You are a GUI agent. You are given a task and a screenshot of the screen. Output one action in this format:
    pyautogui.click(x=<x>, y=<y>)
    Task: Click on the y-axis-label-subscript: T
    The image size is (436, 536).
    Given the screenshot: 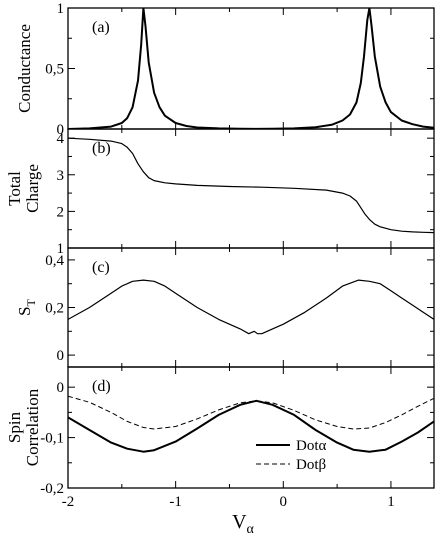 What is the action you would take?
    pyautogui.click(x=31, y=302)
    